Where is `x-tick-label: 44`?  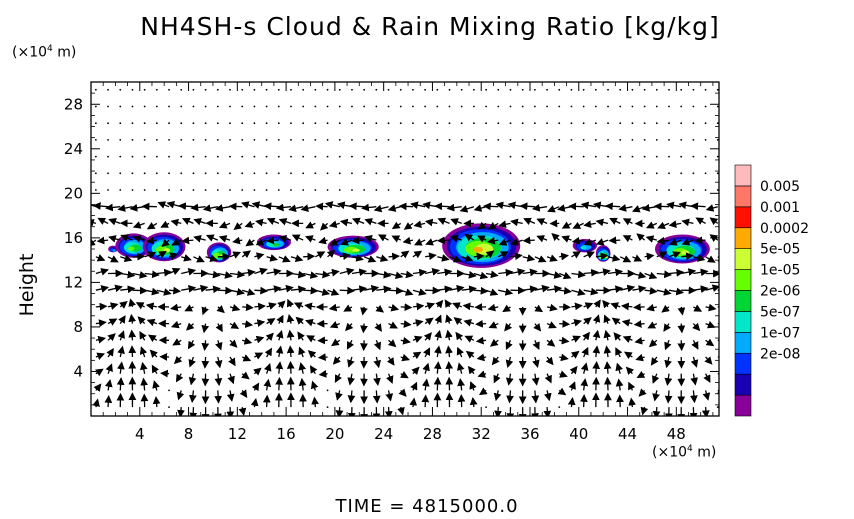 x-tick-label: 44 is located at coordinates (627, 434).